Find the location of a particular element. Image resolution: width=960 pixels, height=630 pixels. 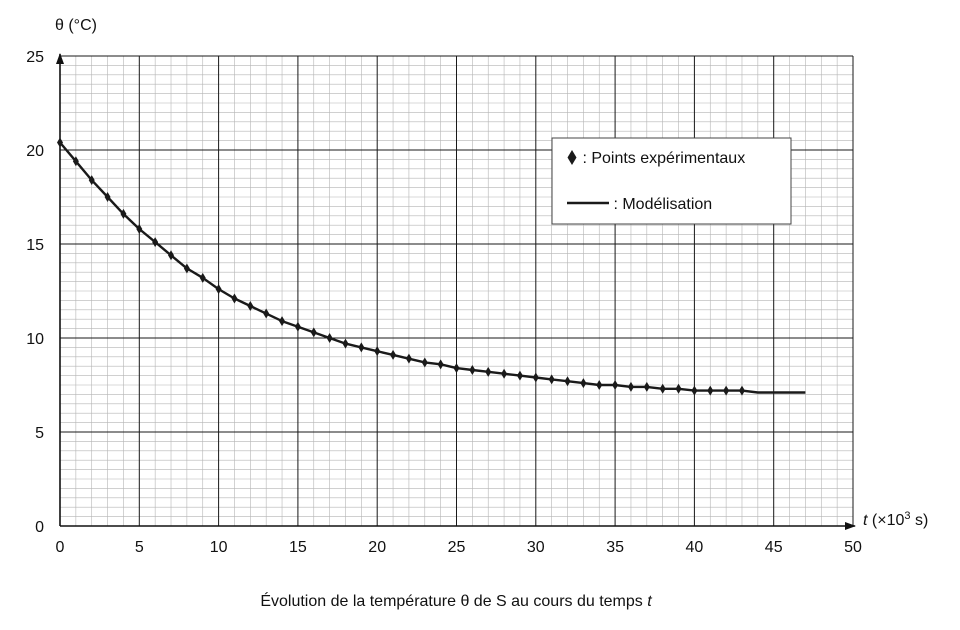

x-axis-label: t (×103 s) is located at coordinates (895, 519).